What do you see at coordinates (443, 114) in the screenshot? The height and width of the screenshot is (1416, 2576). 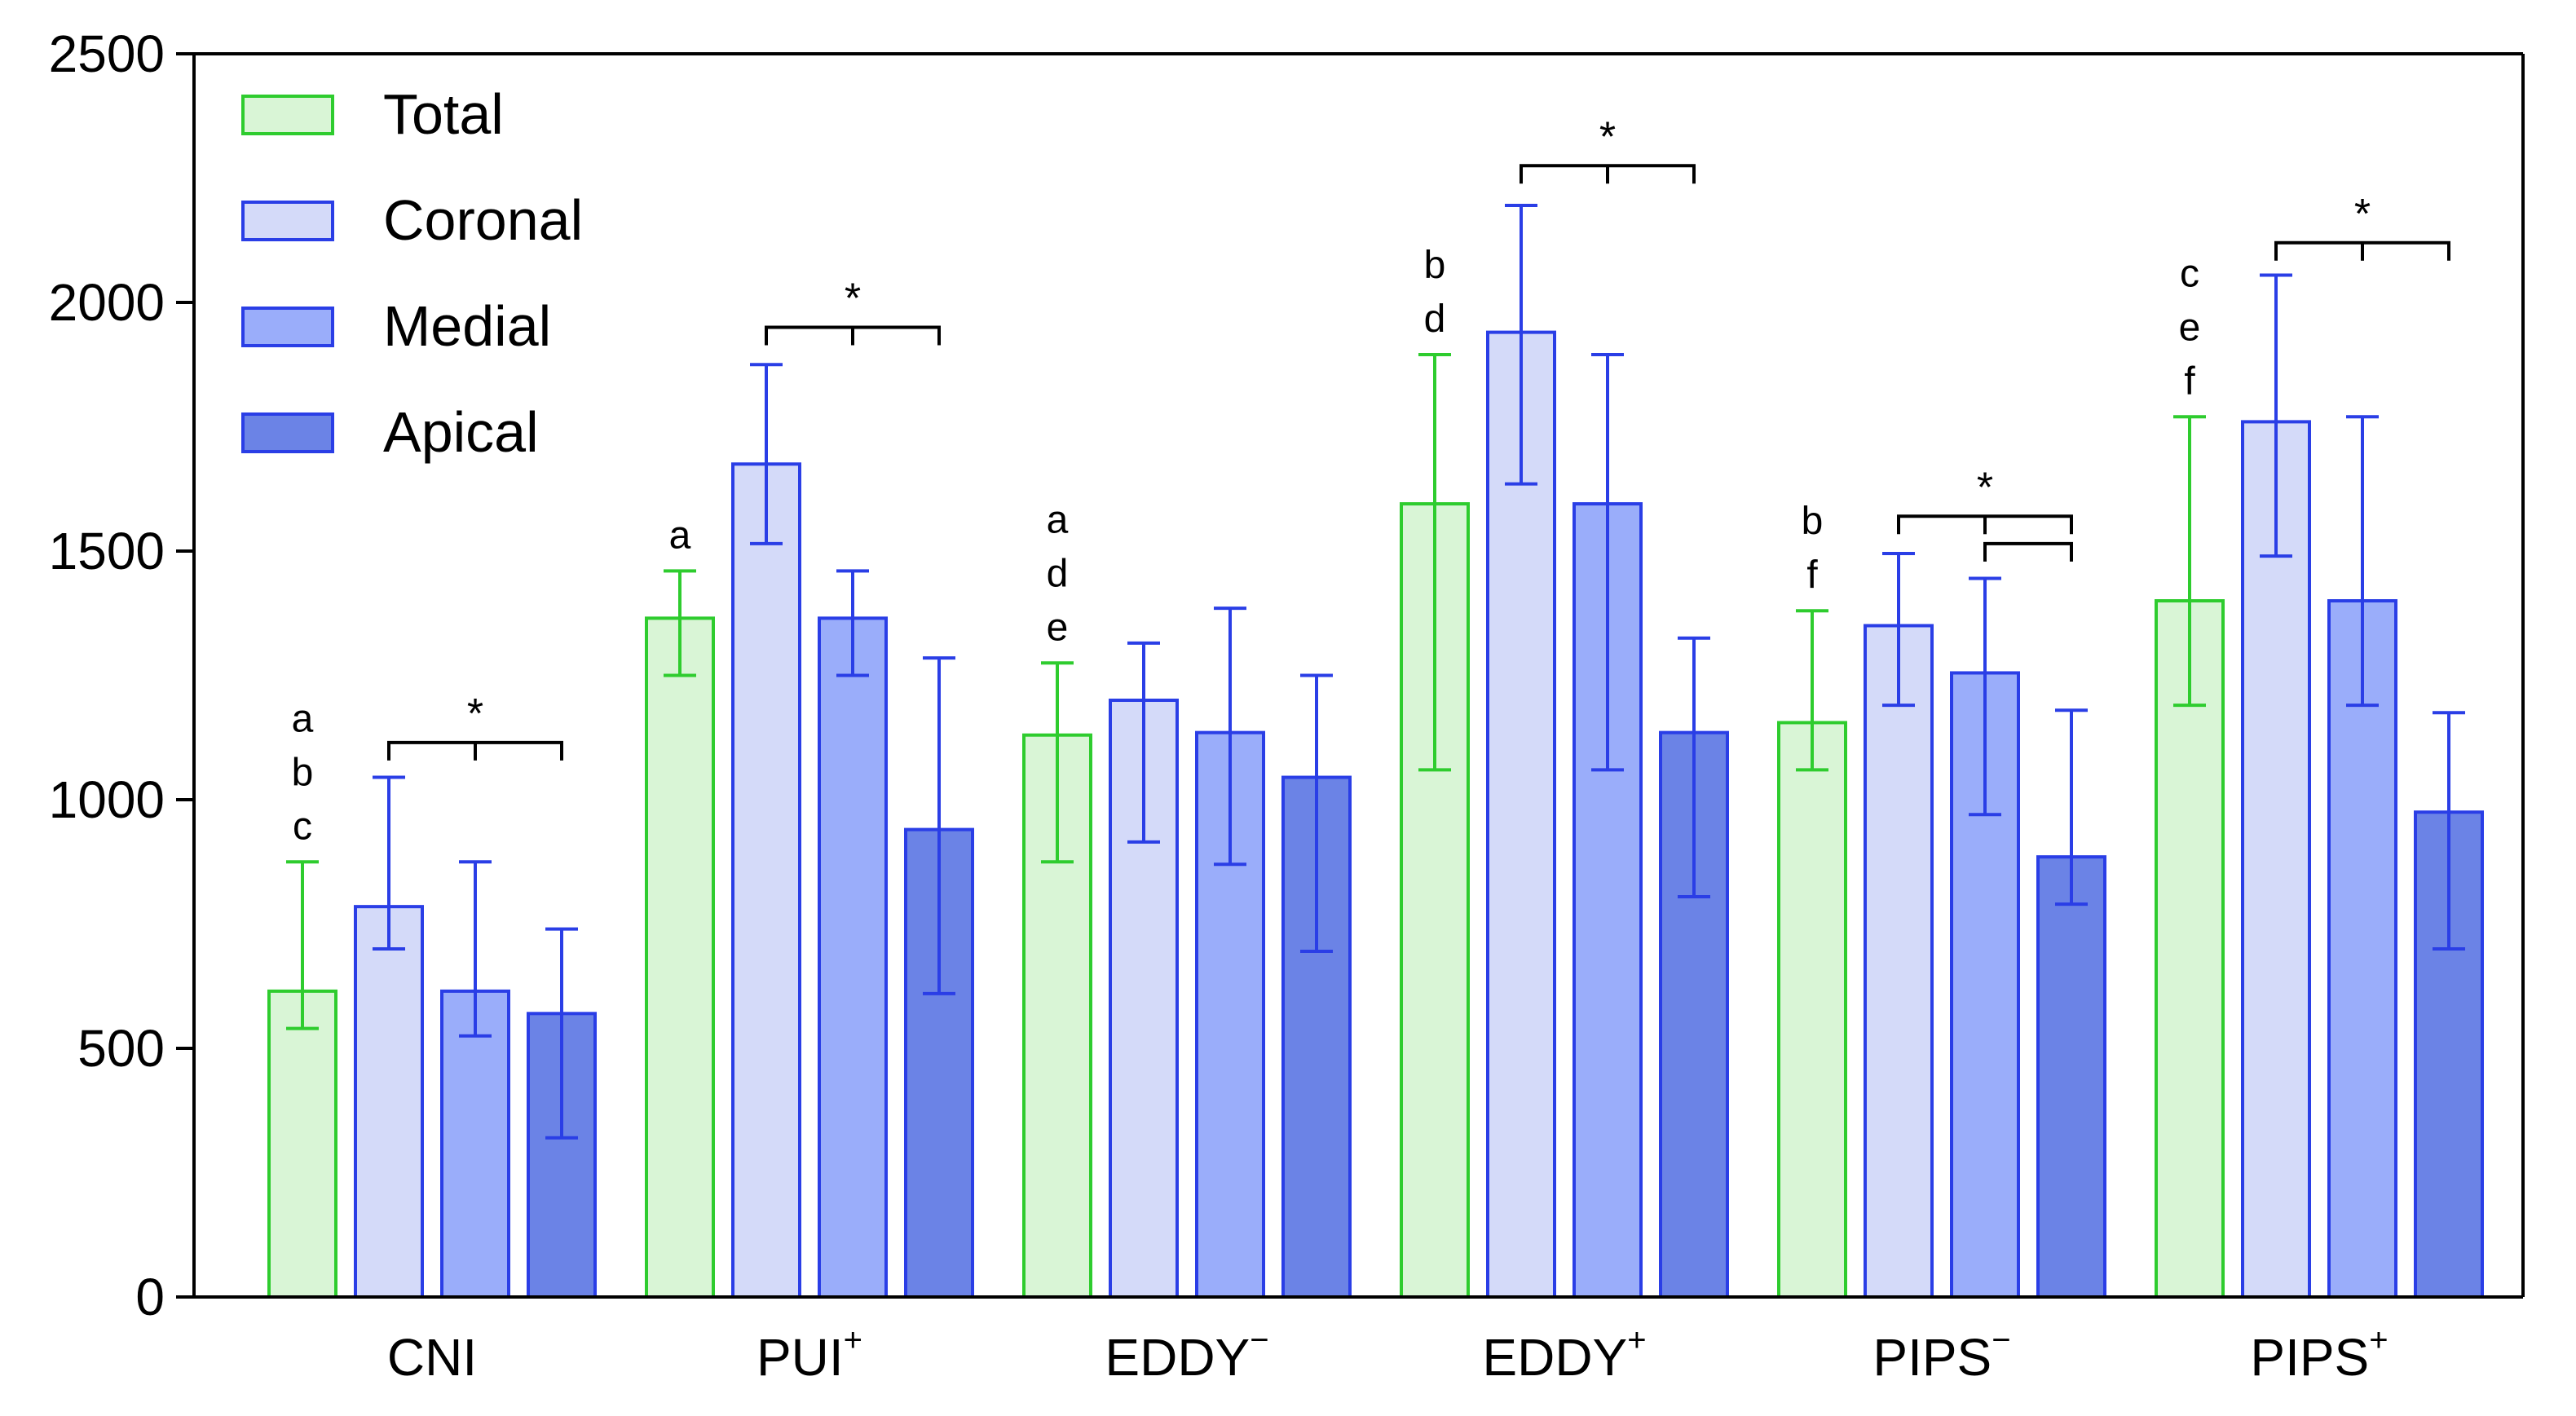 I see `legend-label: Total` at bounding box center [443, 114].